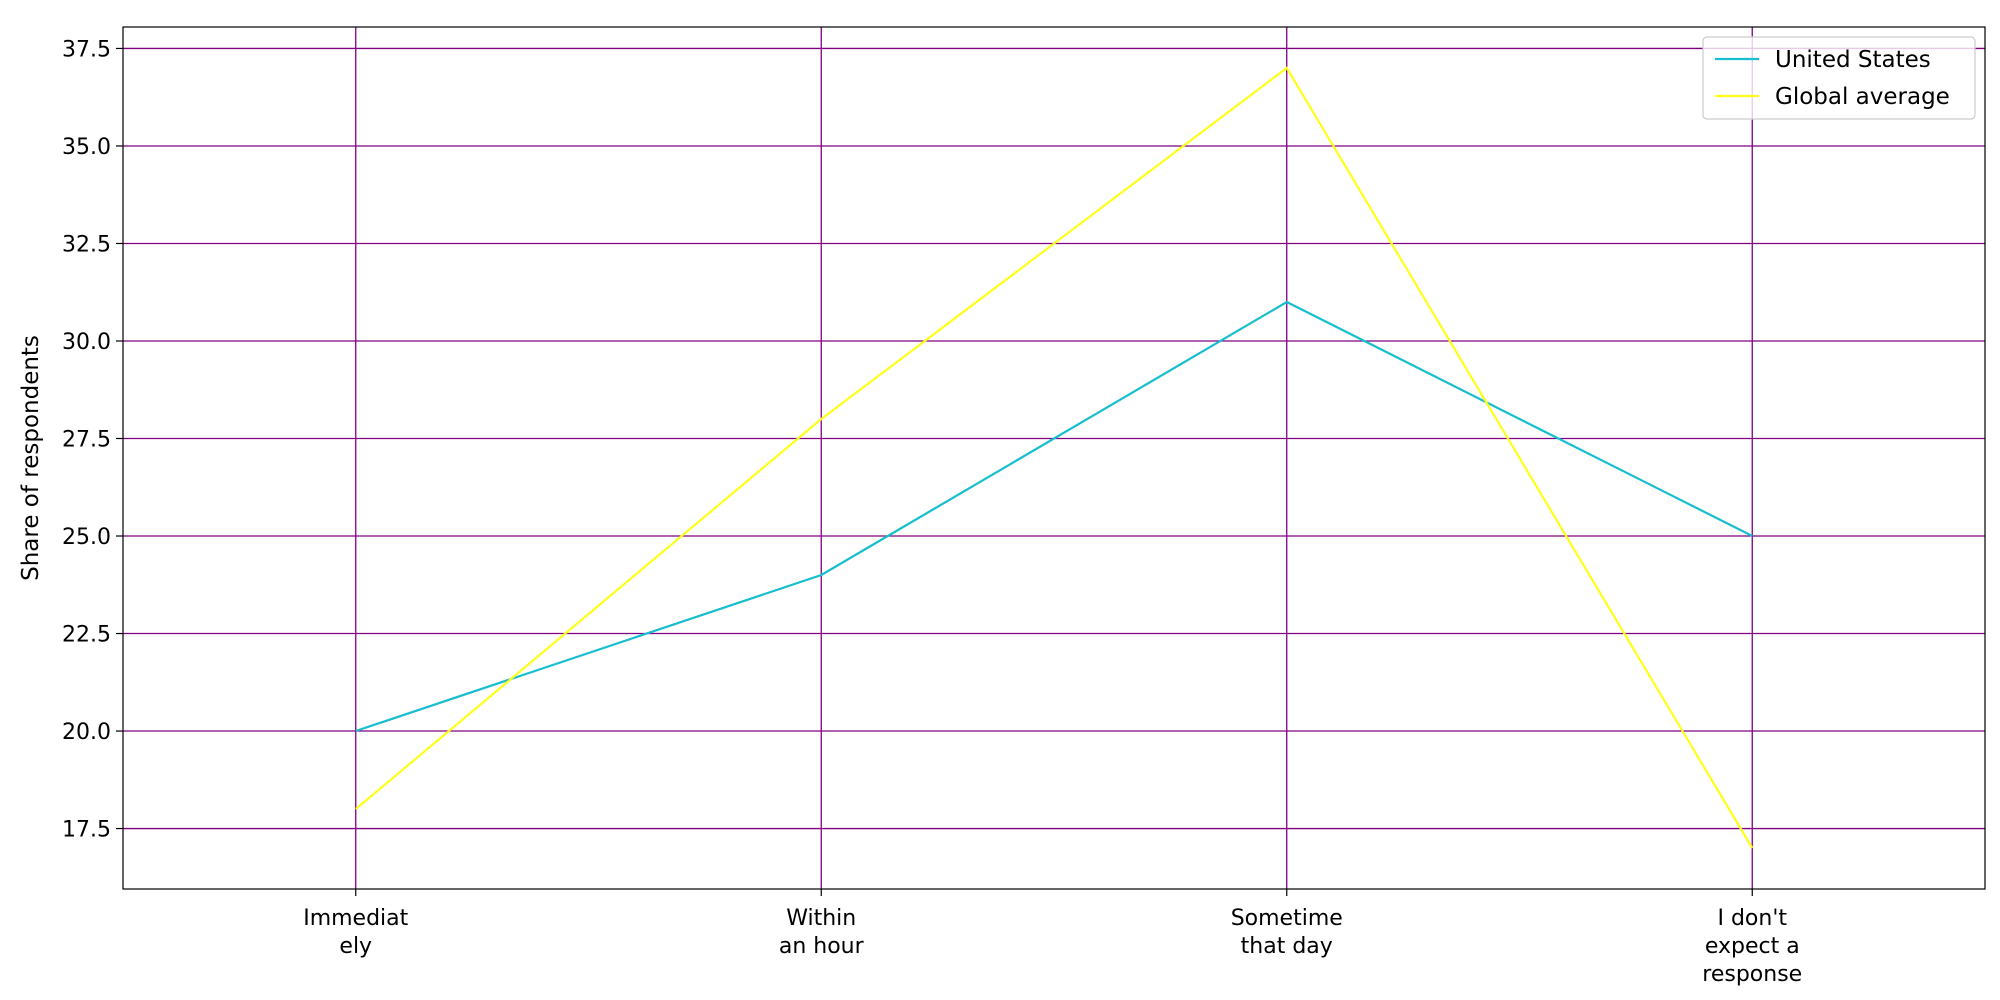 Image resolution: width=2000 pixels, height=1000 pixels. Describe the element at coordinates (821, 918) in the screenshot. I see `x-tick-label-line: Within` at that location.